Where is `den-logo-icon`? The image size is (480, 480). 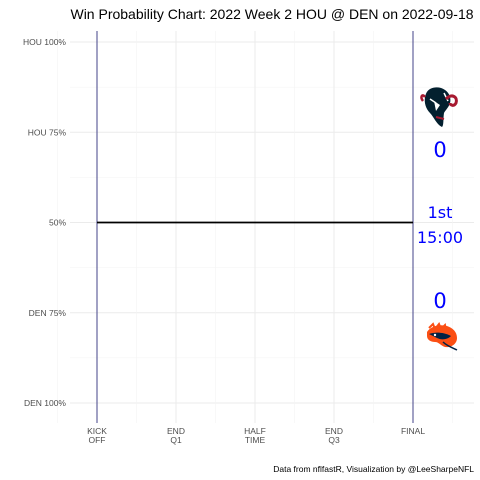 den-logo-icon is located at coordinates (442, 336).